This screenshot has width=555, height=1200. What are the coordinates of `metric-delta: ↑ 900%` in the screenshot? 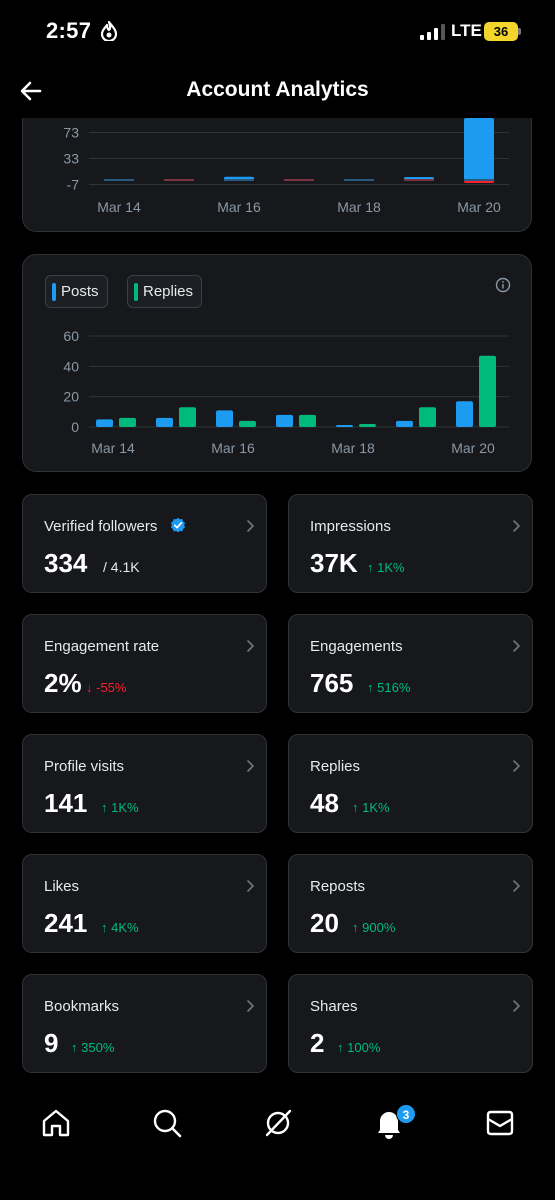 It's located at (373, 927).